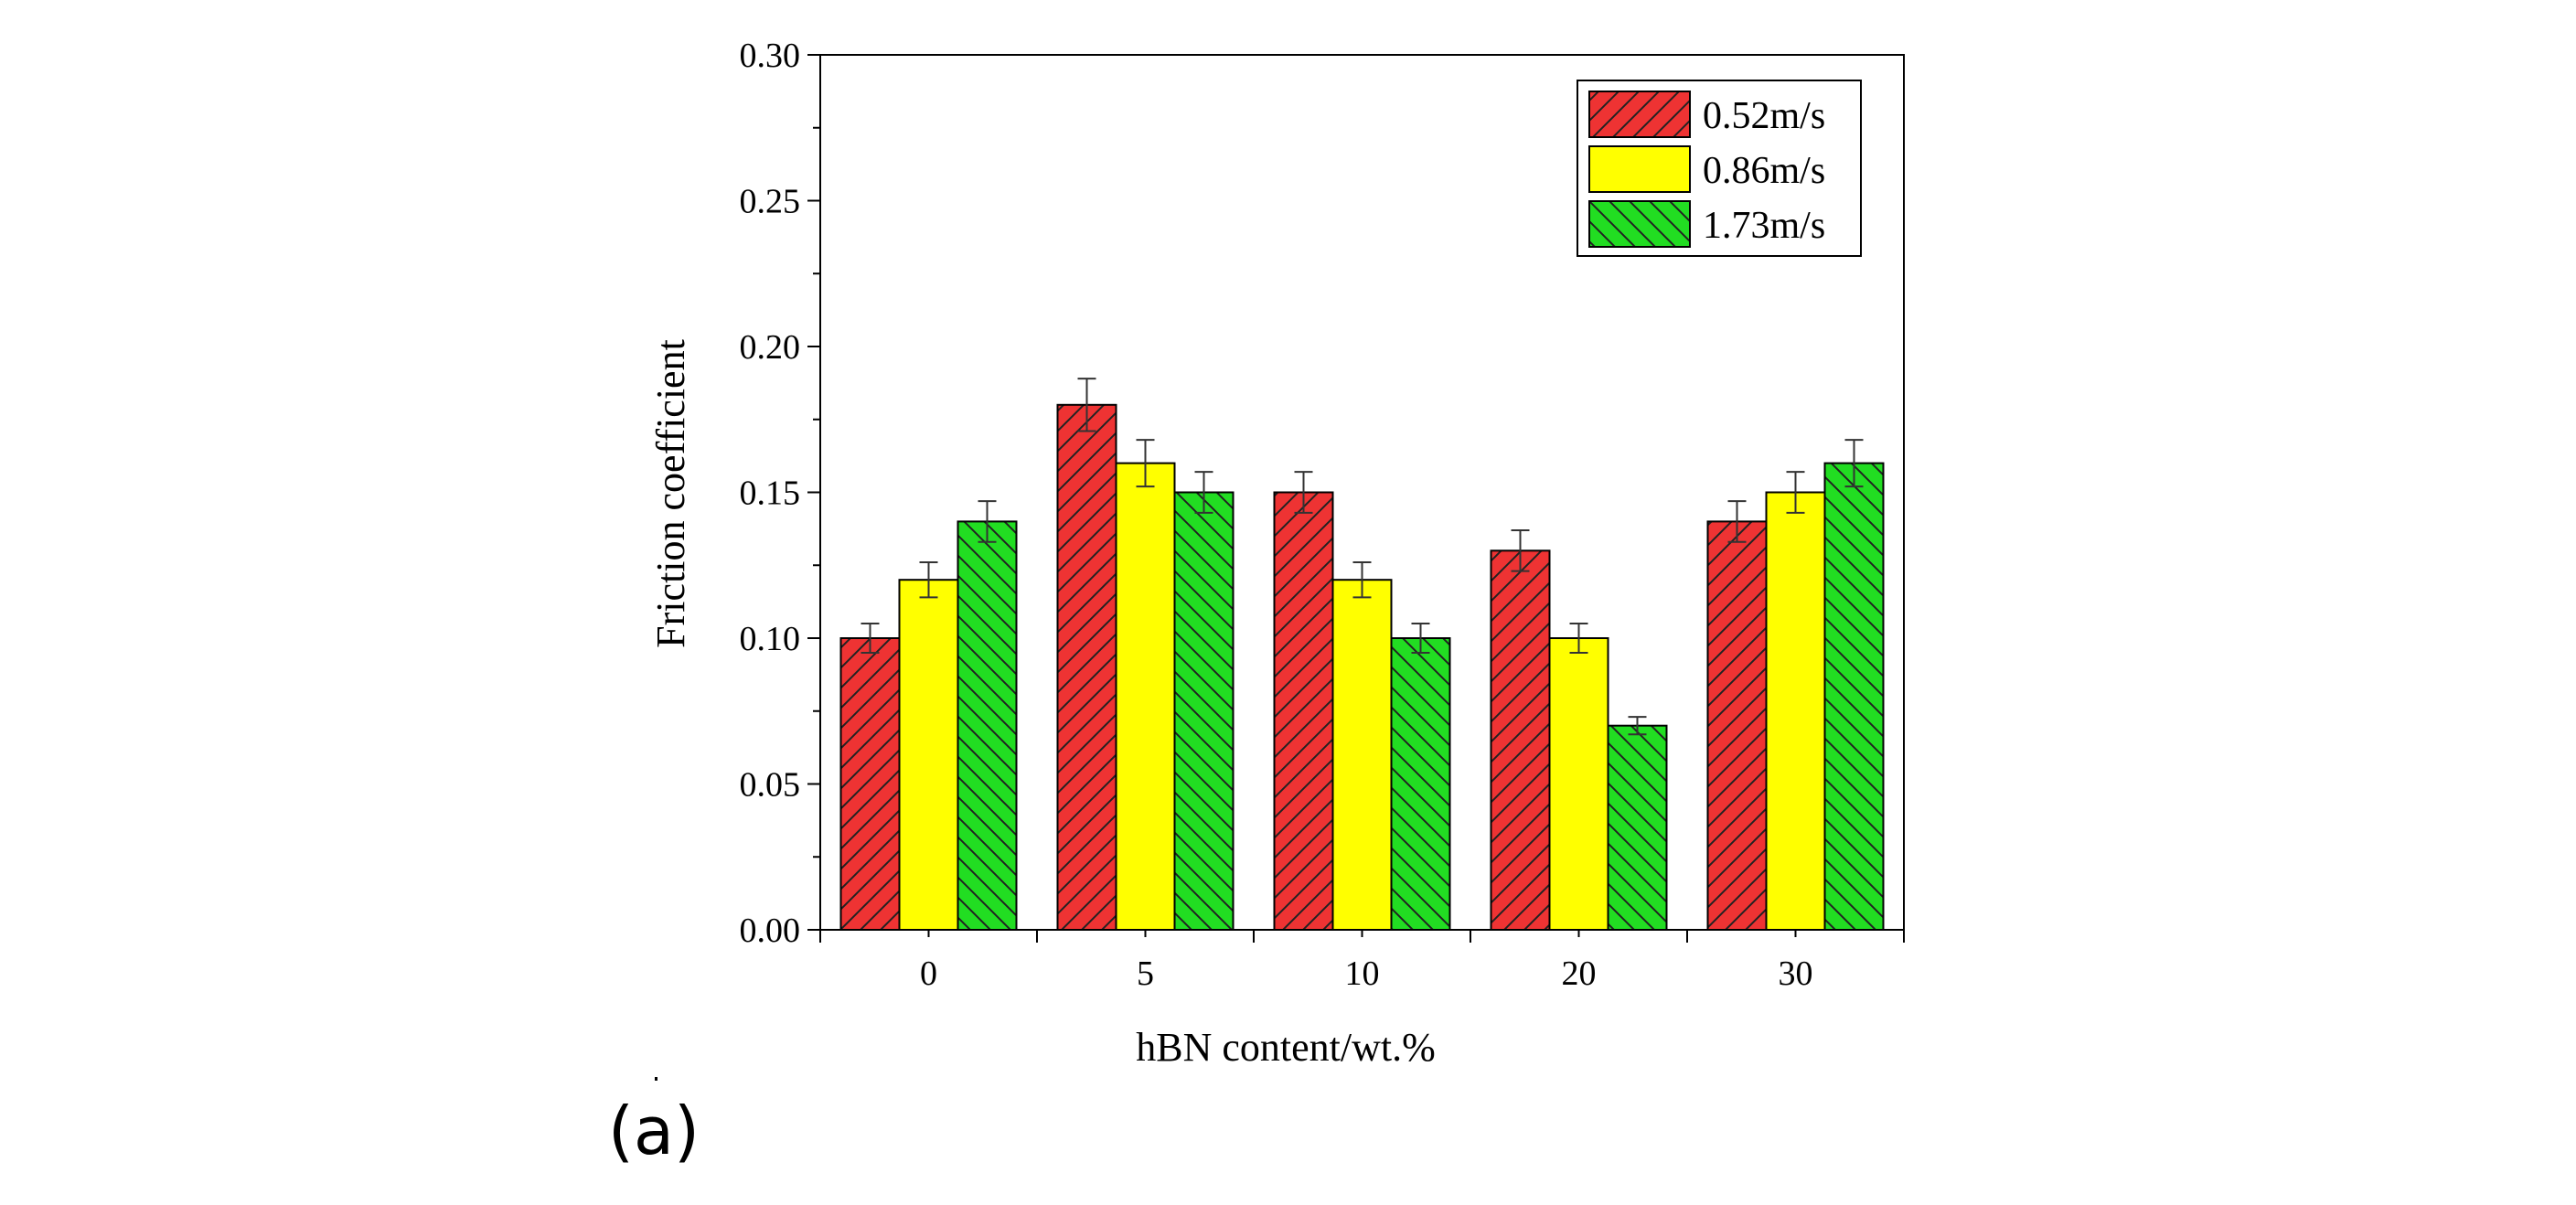 The width and height of the screenshot is (2576, 1205). I want to click on legend: 0.52m/s 0.86m/s 1.73m/s, so click(1719, 169).